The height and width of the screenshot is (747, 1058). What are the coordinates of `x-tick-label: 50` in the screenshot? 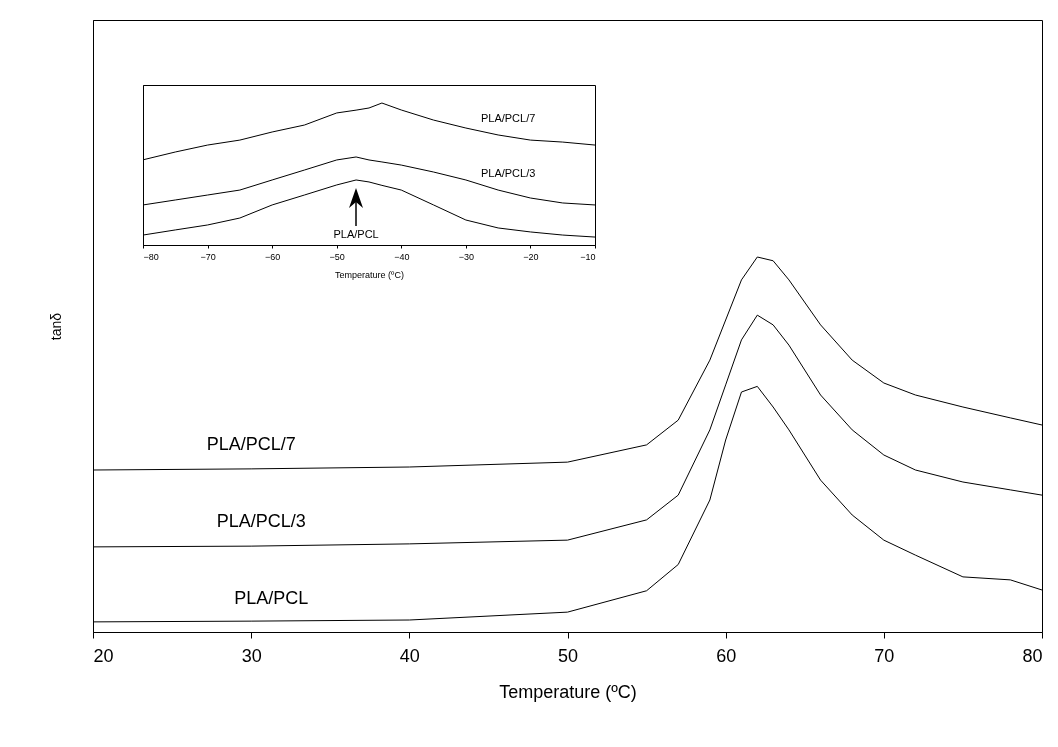 It's located at (568, 655).